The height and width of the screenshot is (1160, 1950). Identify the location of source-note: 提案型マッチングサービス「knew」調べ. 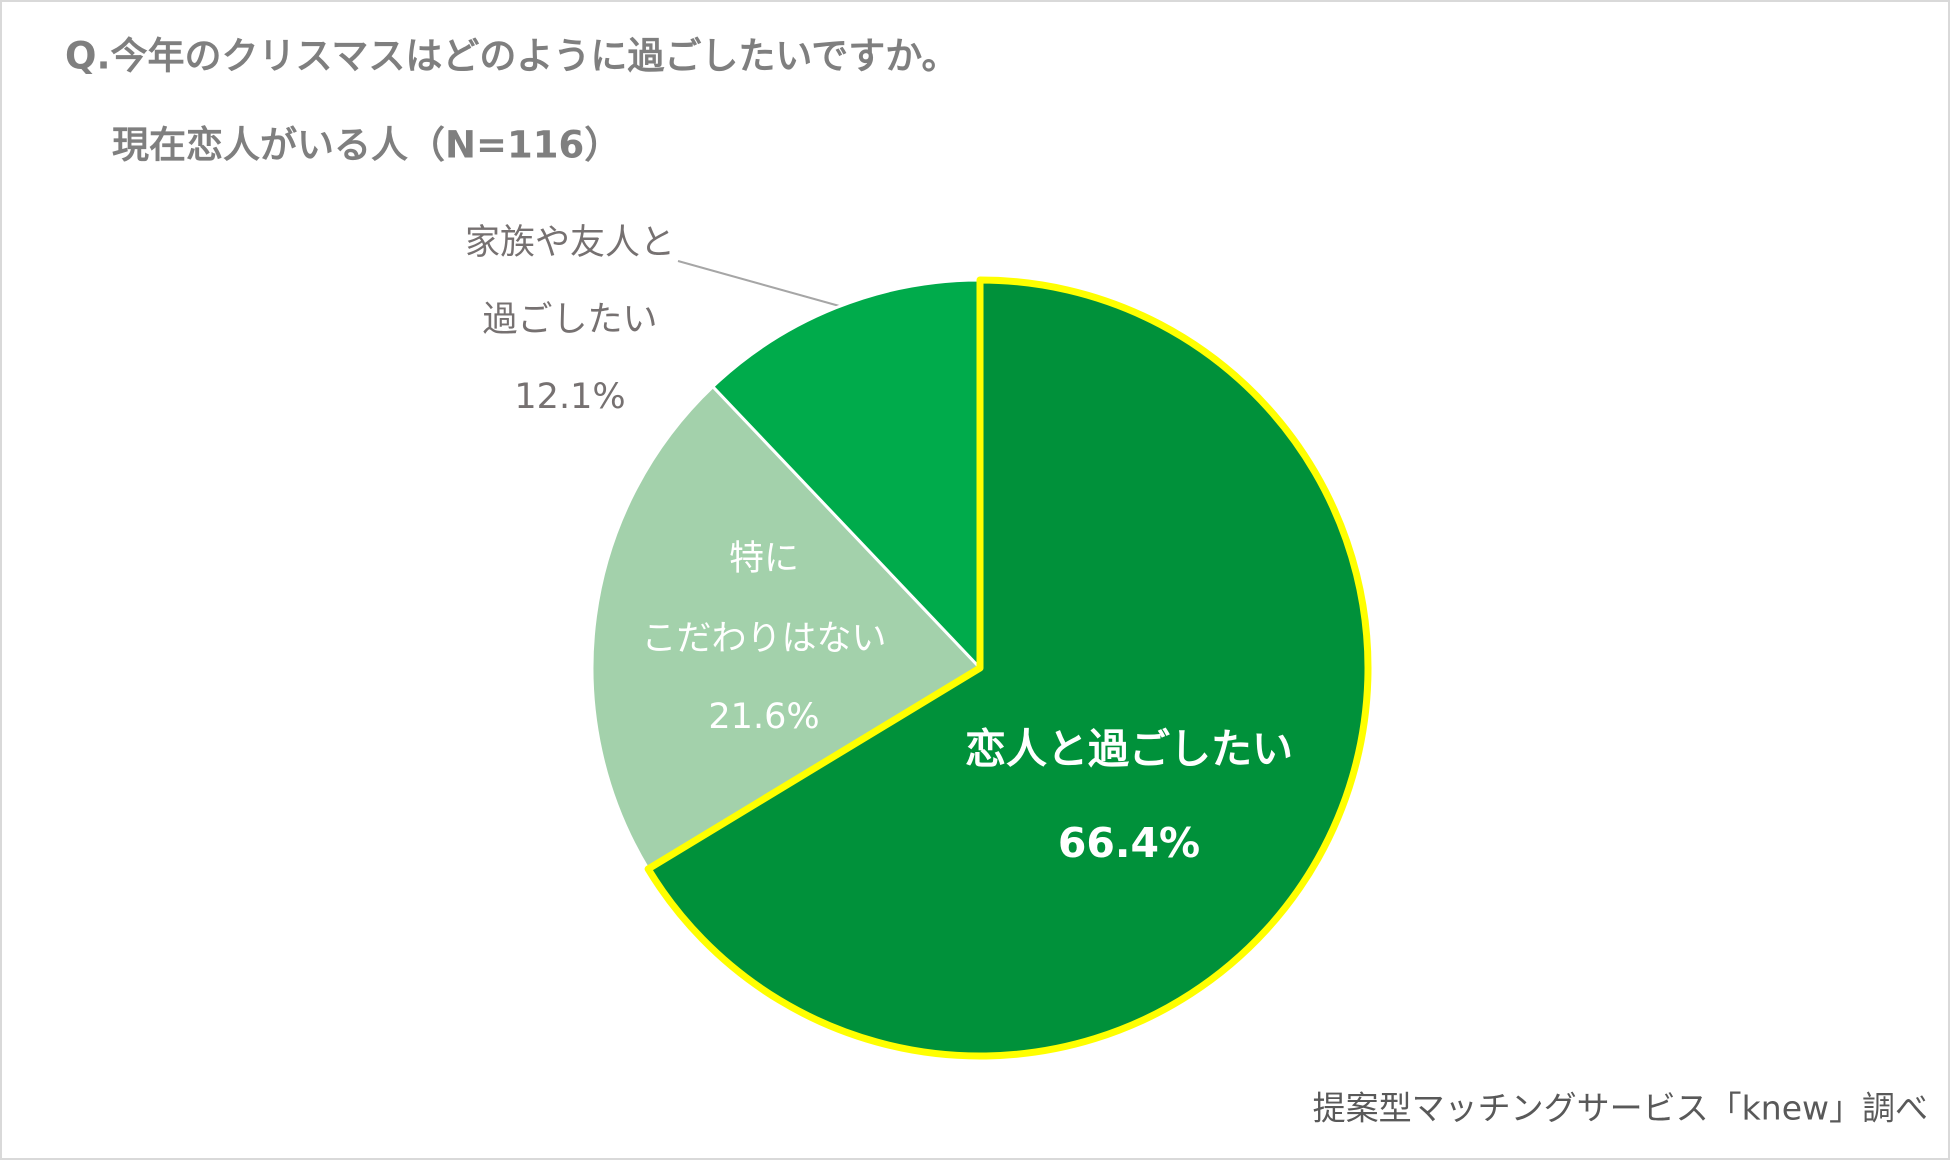
(1620, 1108).